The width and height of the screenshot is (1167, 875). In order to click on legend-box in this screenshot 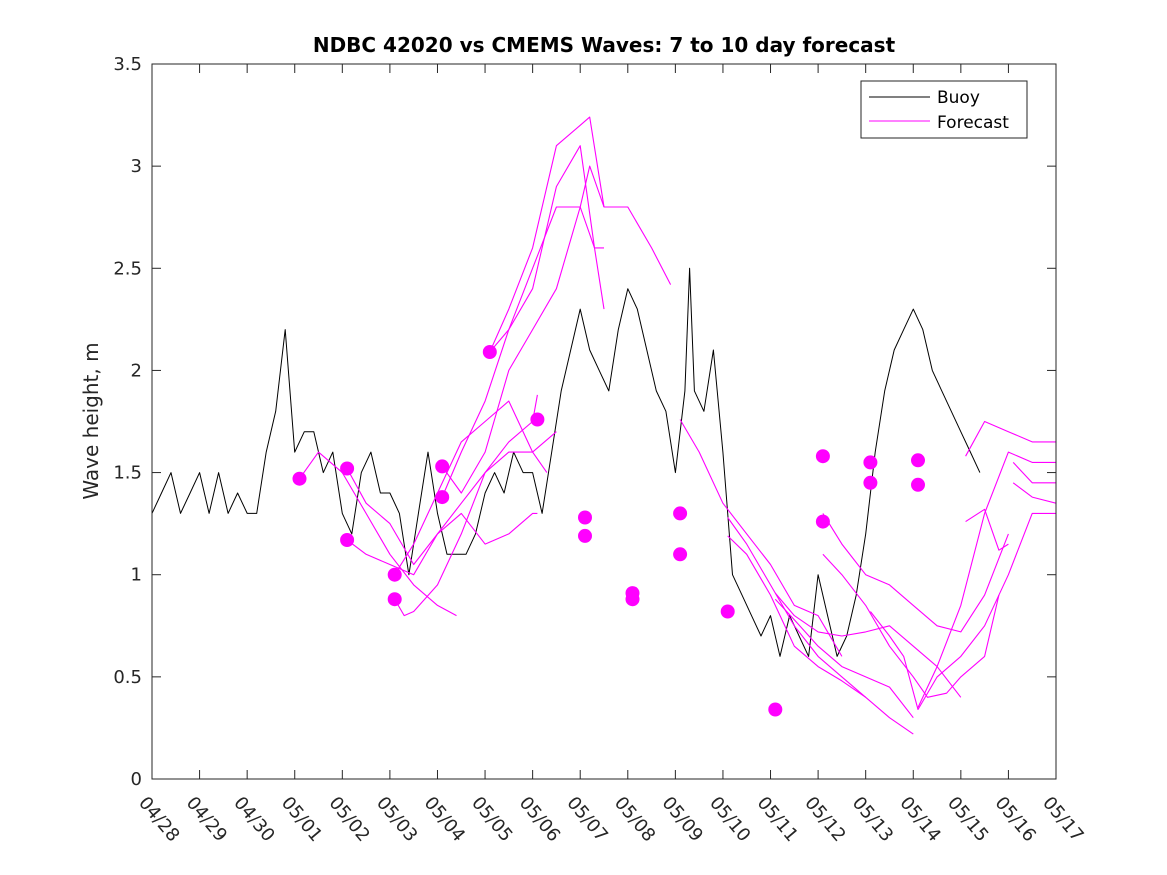, I will do `click(944, 109)`.